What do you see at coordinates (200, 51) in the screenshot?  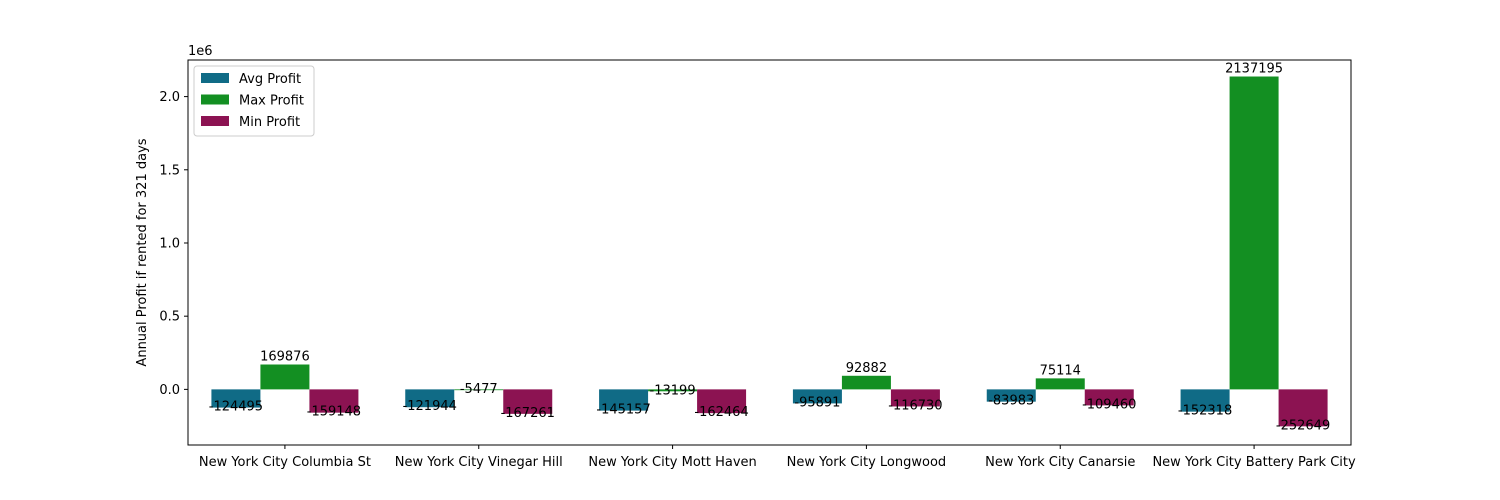 I see `y-axis-offset-label: 1e6` at bounding box center [200, 51].